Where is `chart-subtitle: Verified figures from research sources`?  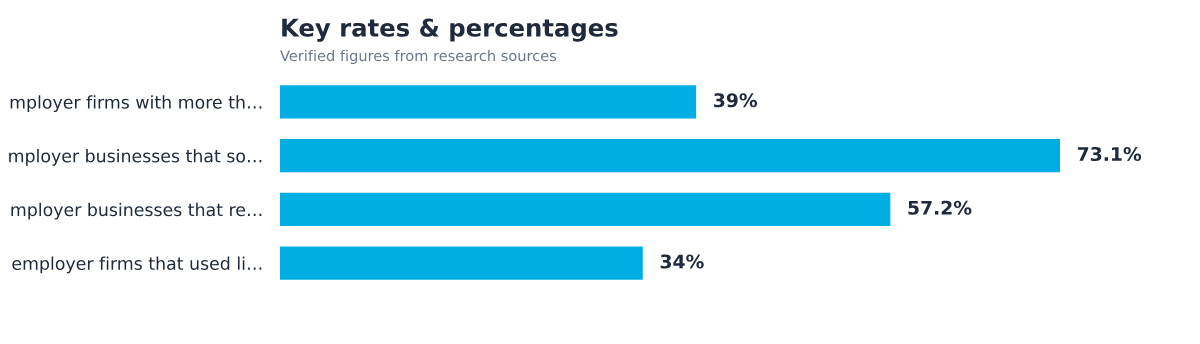 chart-subtitle: Verified figures from research sources is located at coordinates (418, 57).